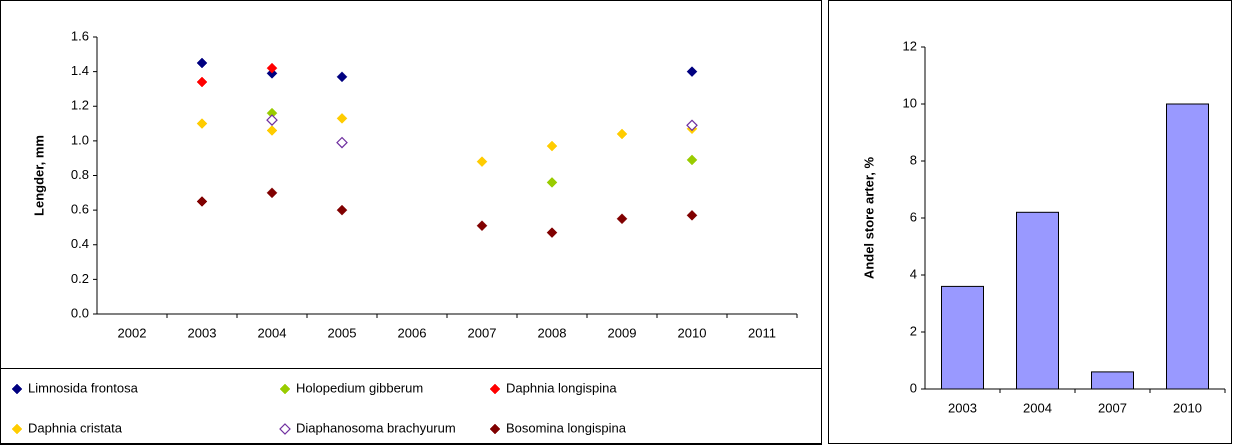 The height and width of the screenshot is (445, 1233). What do you see at coordinates (552, 332) in the screenshot?
I see `x-tick-label: 2008` at bounding box center [552, 332].